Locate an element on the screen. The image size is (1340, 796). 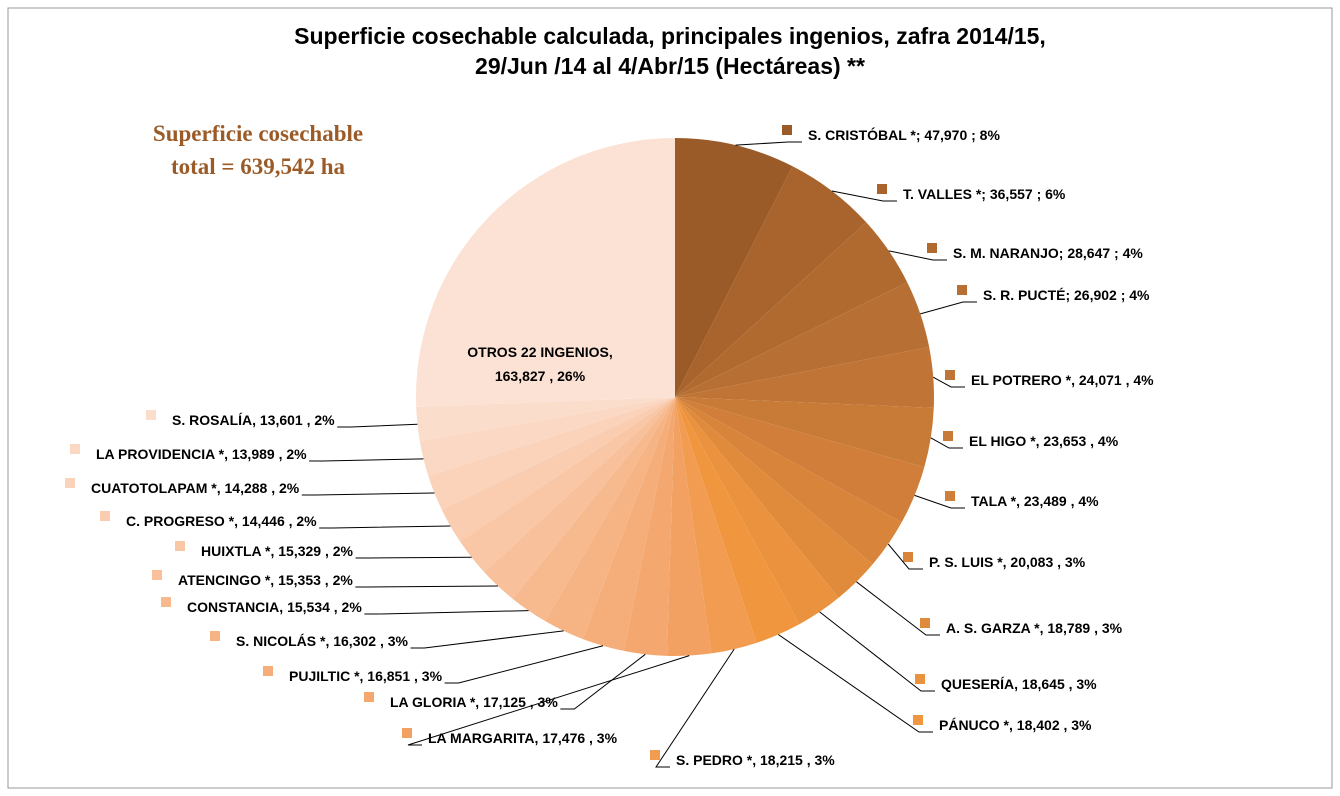
slice-label: LA GLORIA *, 17,125 , 3% is located at coordinates (474, 702).